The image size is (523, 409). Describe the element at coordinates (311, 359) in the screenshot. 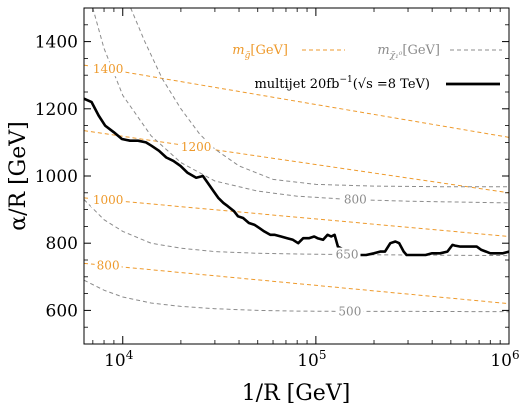

I see `x-tick-label: 10⁵` at that location.